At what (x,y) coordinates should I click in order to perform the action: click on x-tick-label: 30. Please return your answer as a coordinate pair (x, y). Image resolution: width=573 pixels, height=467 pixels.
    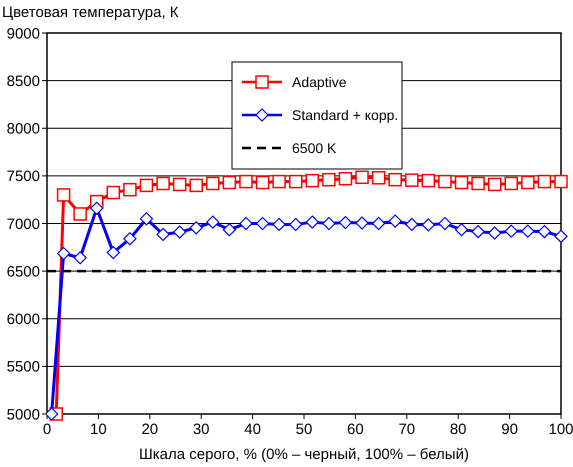
    Looking at the image, I should click on (201, 429).